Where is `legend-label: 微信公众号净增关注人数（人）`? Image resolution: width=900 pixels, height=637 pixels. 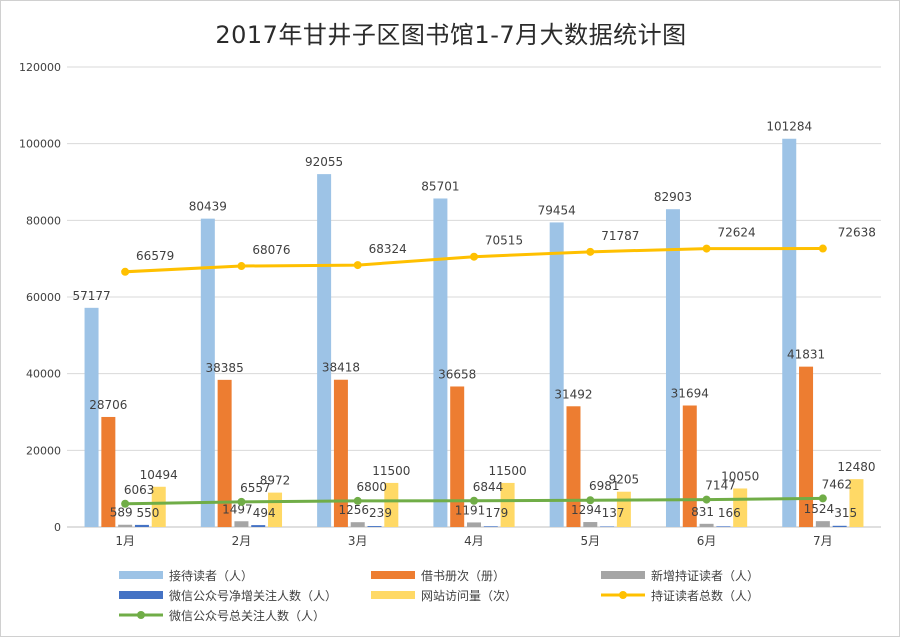 legend-label: 微信公众号净增关注人数（人） is located at coordinates (253, 595).